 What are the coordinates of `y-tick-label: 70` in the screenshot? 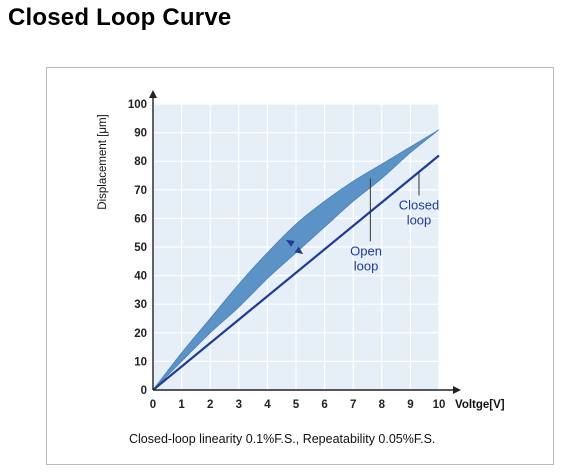 It's located at (140, 191).